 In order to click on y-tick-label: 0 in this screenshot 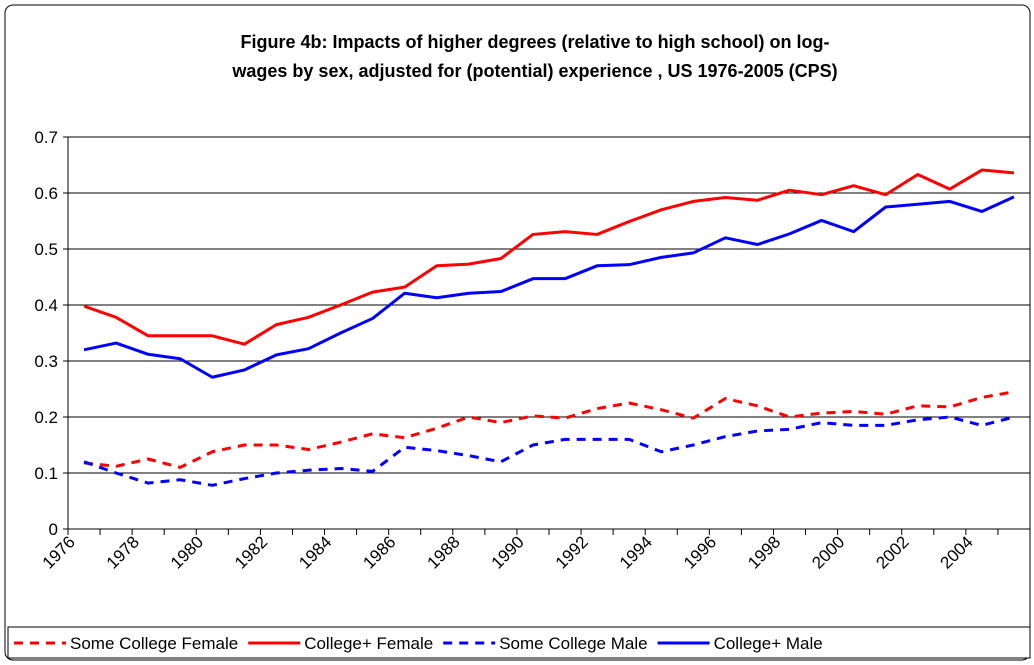, I will do `click(53, 529)`.